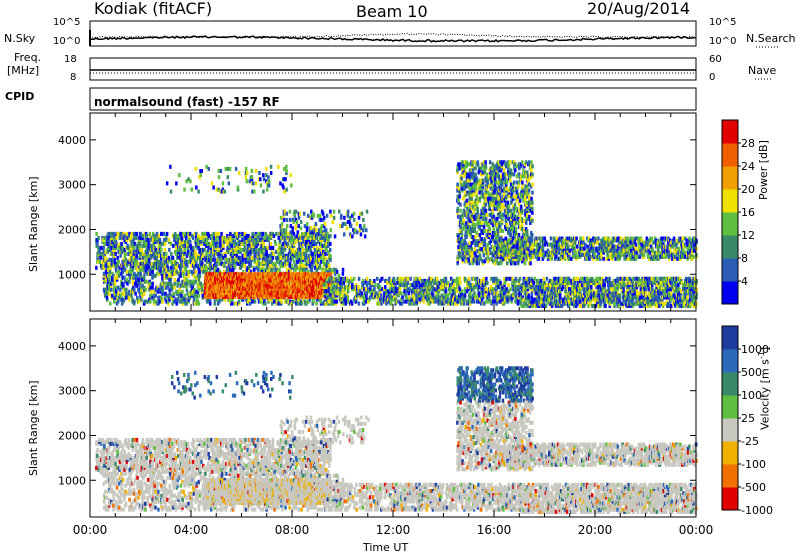  Describe the element at coordinates (187, 102) in the screenshot. I see `cpid-text: normalsound (fast) -157 RF` at that location.